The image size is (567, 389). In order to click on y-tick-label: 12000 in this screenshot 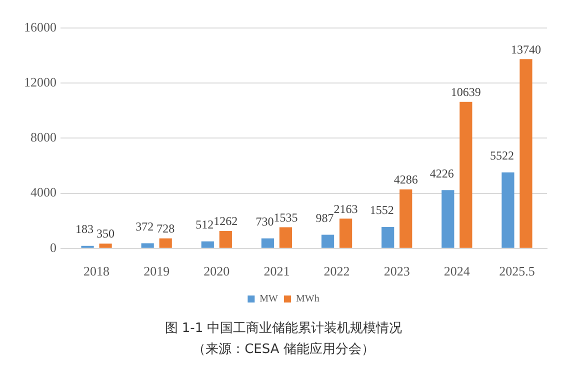, I will do `click(40, 82)`.